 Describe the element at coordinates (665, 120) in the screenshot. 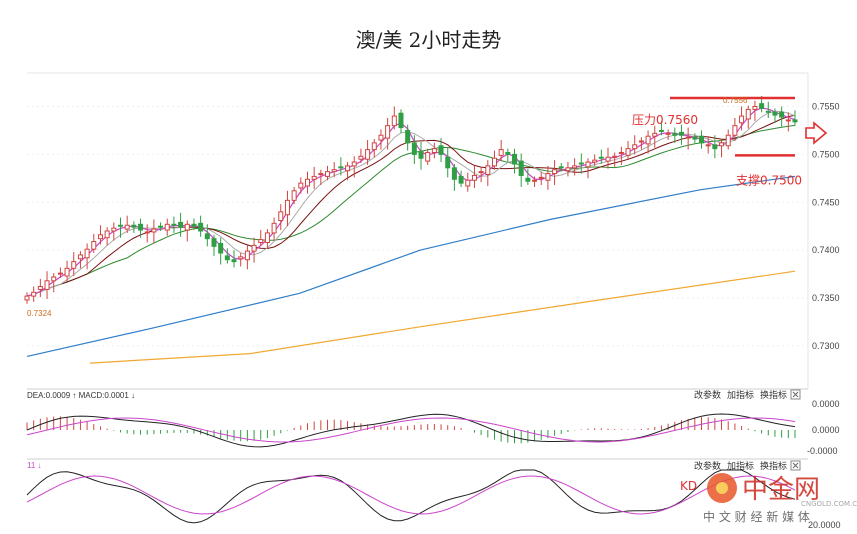

I see `resistance-label: 压力0.7560` at that location.